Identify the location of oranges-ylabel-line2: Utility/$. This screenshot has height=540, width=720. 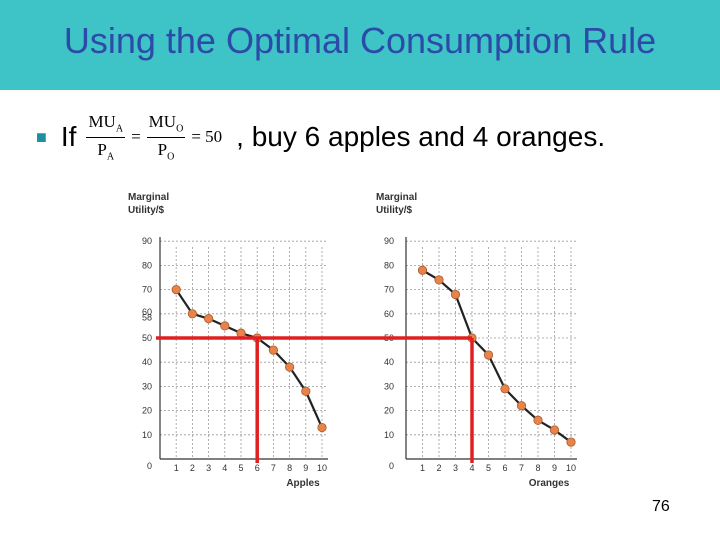
(394, 210).